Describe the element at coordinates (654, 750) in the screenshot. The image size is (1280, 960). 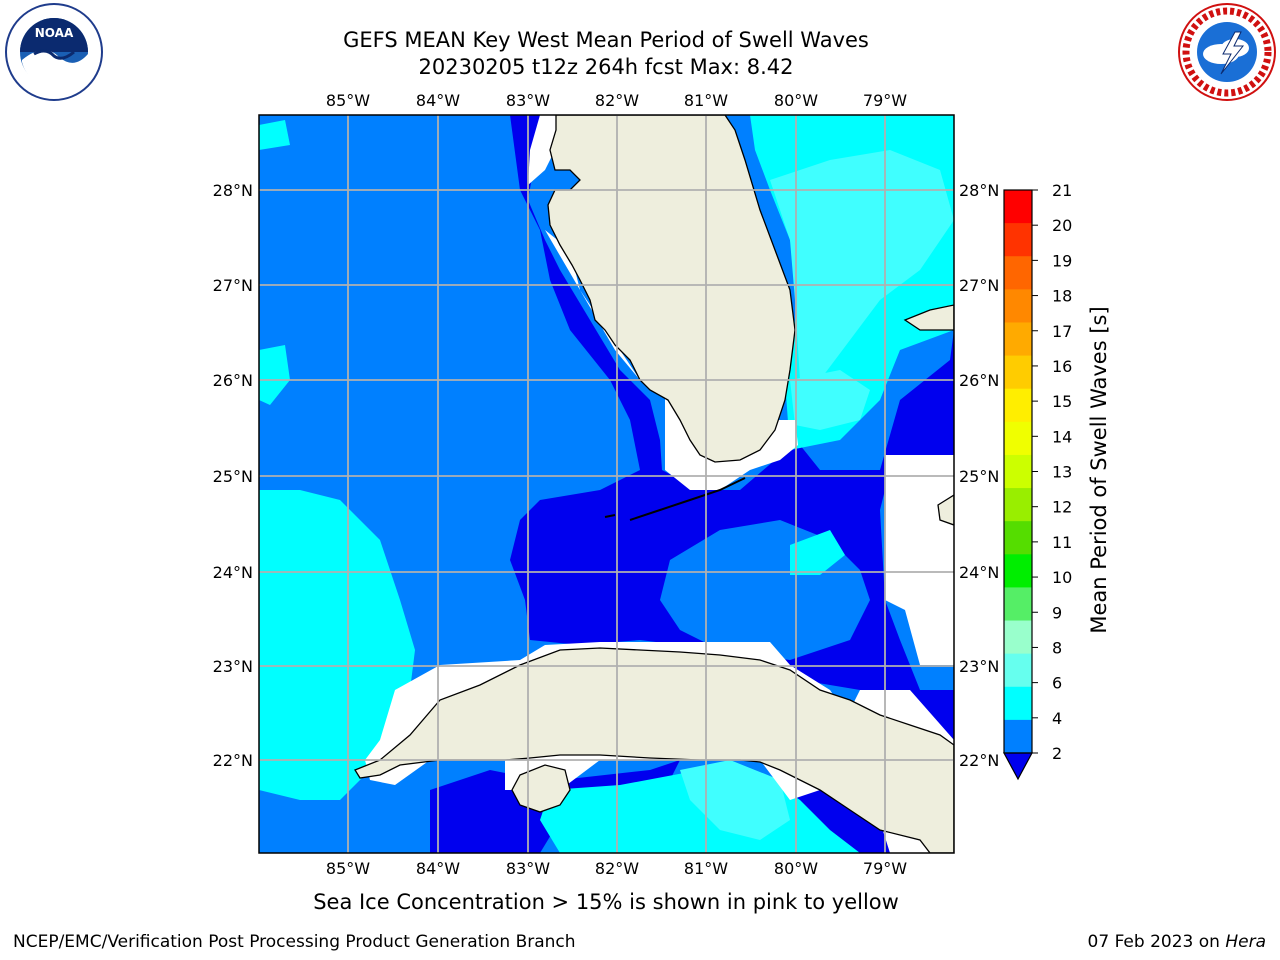
I see `cuba-landmass` at that location.